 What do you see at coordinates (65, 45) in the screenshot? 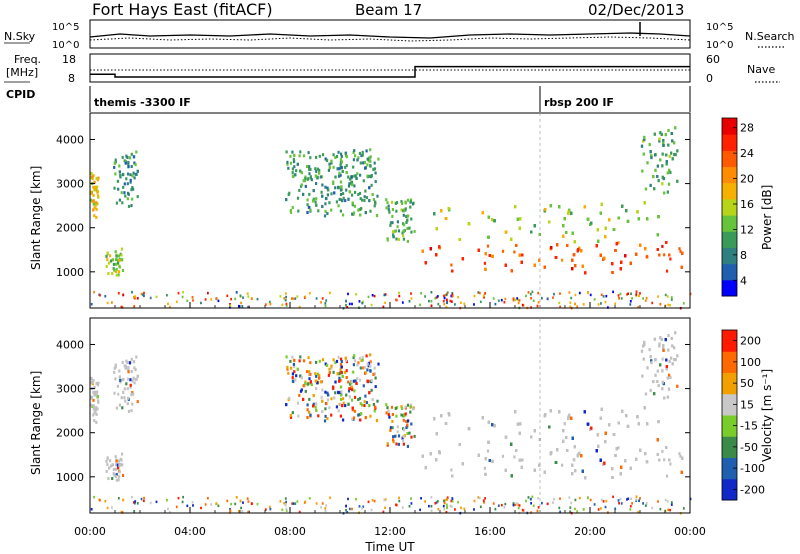
I see `noise-left-tick-bottom: 10^0` at bounding box center [65, 45].